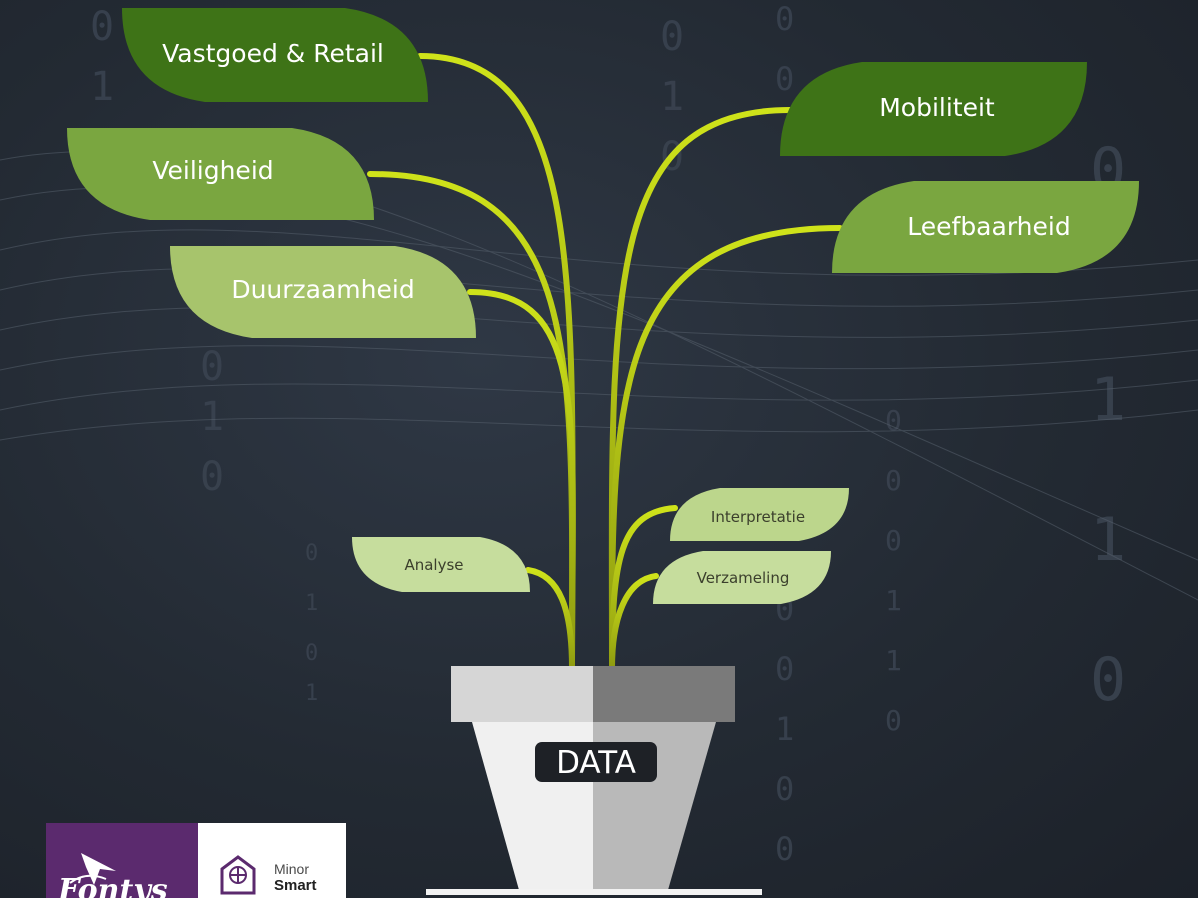 This screenshot has height=898, width=1198. I want to click on leaf-leefbaarheid-label: Leefbaarheid, so click(988, 226).